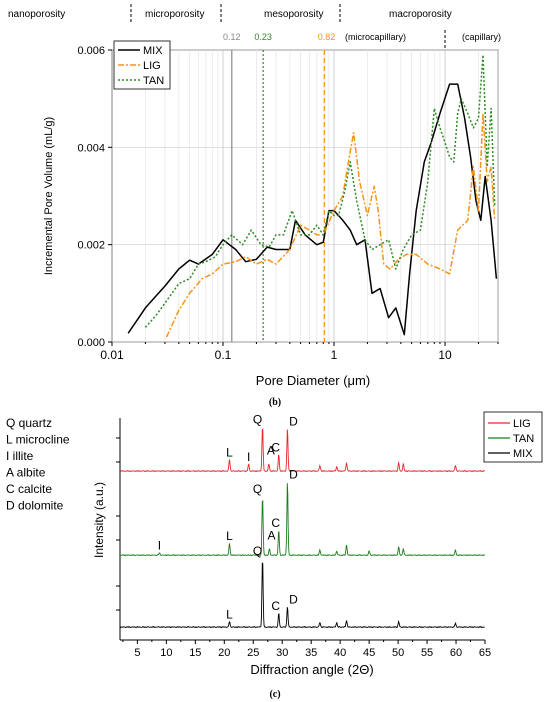 This screenshot has width=550, height=702. Describe the element at coordinates (20, 456) in the screenshot. I see `mineral-key-item: I illite` at that location.